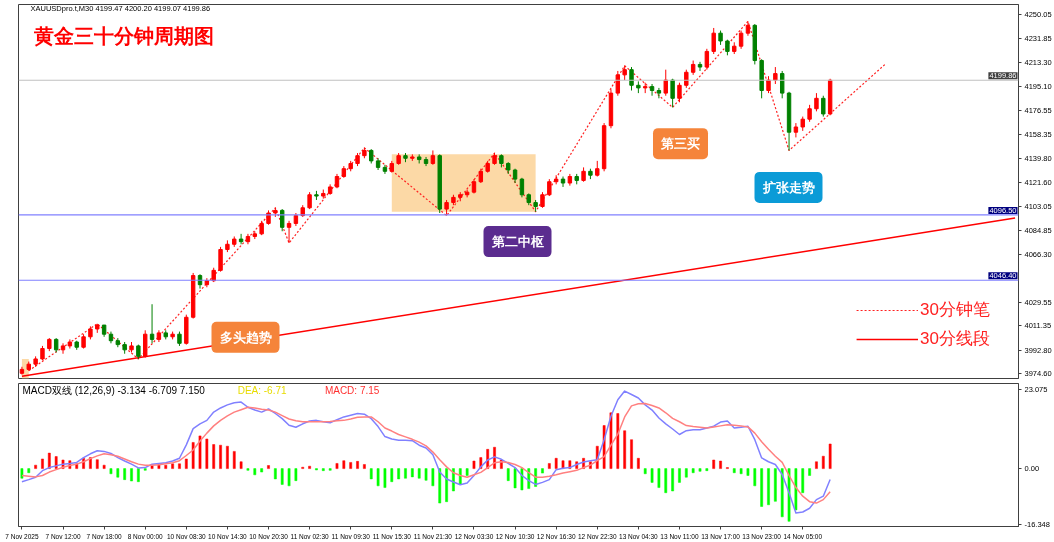 Image resolution: width=1054 pixels, height=542 pixels. I want to click on annotation: 扩张走势, so click(788, 187).